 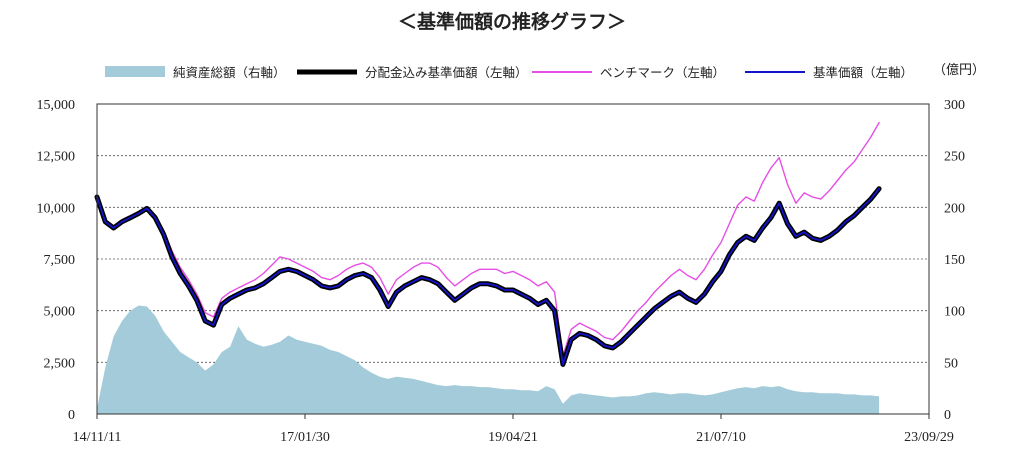 I want to click on x-tick-label: 23/09/29, so click(x=929, y=437).